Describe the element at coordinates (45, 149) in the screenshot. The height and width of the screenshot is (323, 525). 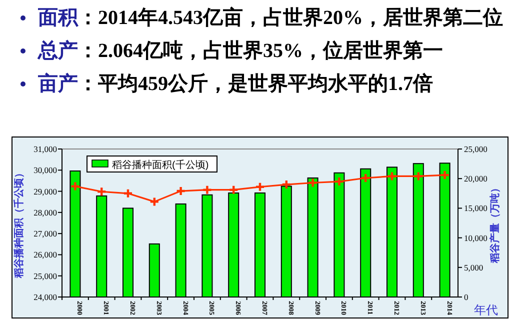
I see `y-tick-label: 31,000` at that location.